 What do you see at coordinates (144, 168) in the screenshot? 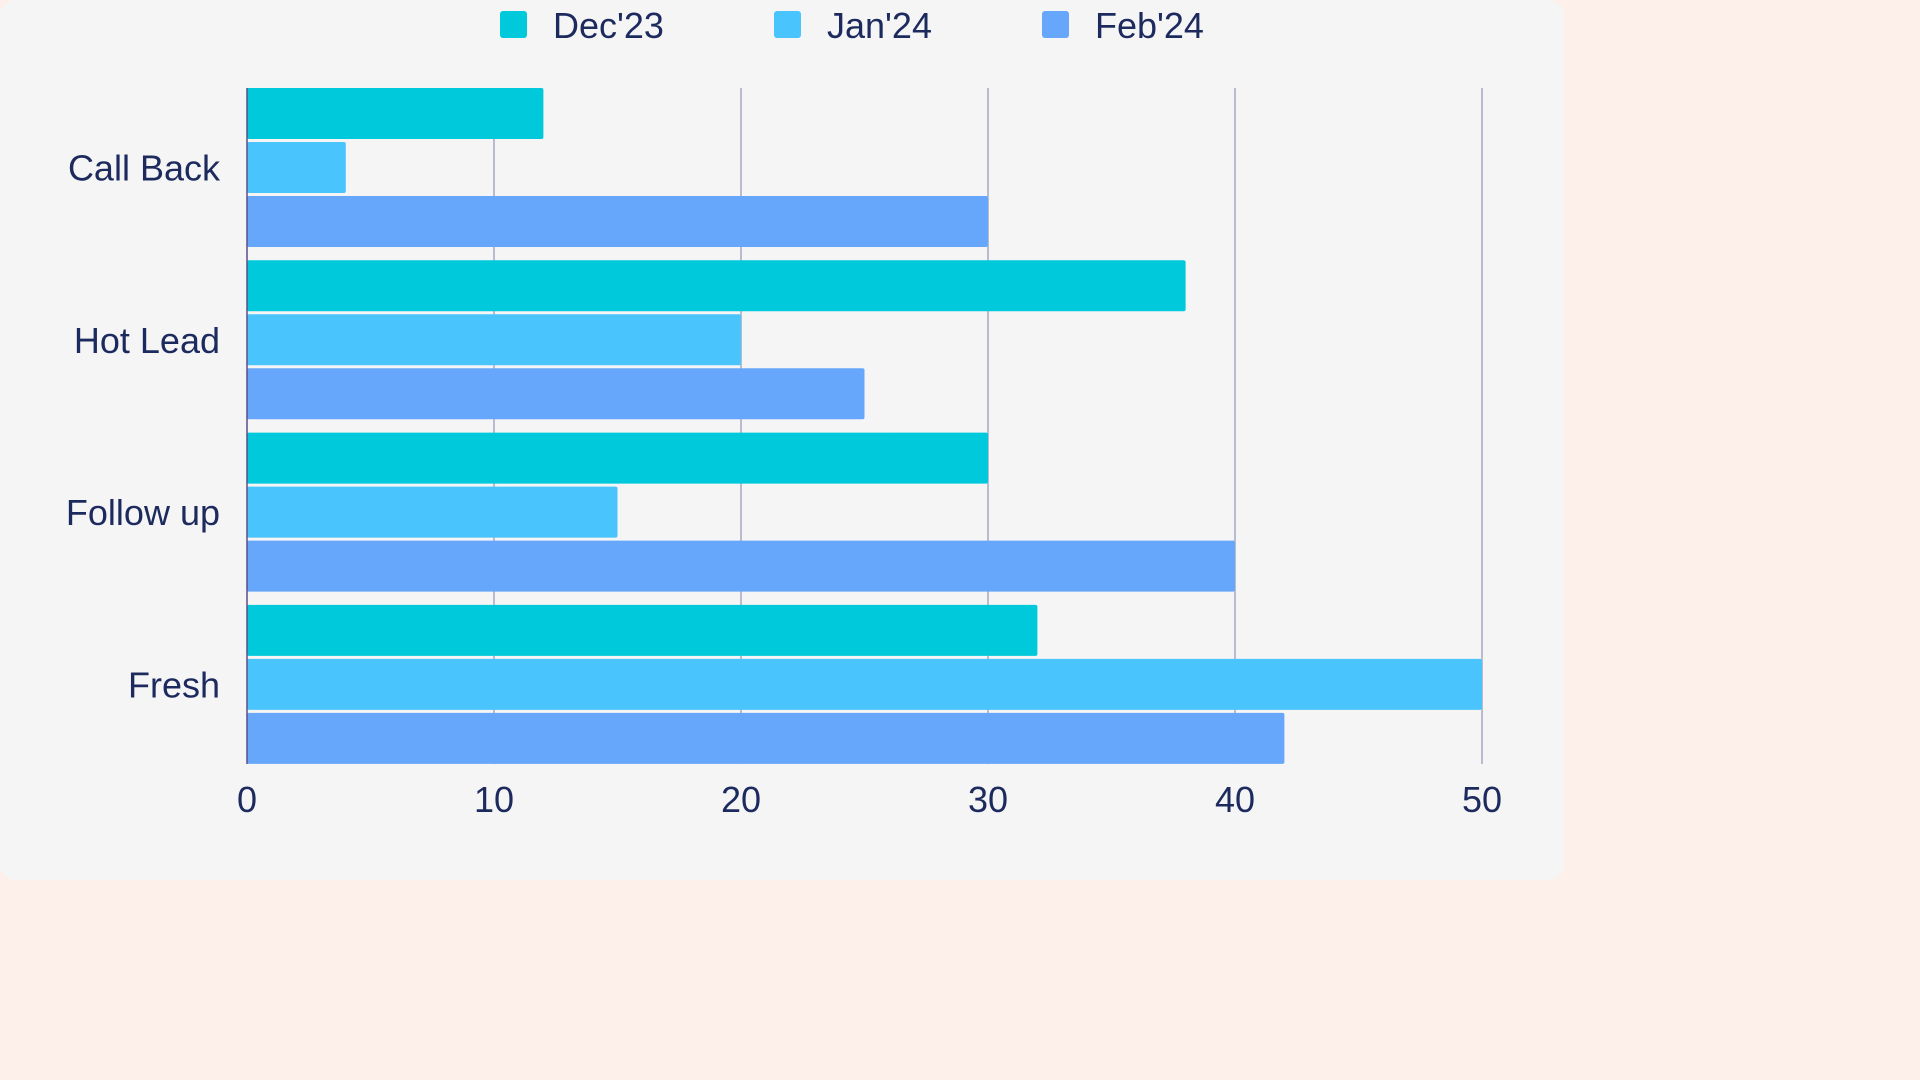
I see `category-label-call-back: Call Back` at bounding box center [144, 168].